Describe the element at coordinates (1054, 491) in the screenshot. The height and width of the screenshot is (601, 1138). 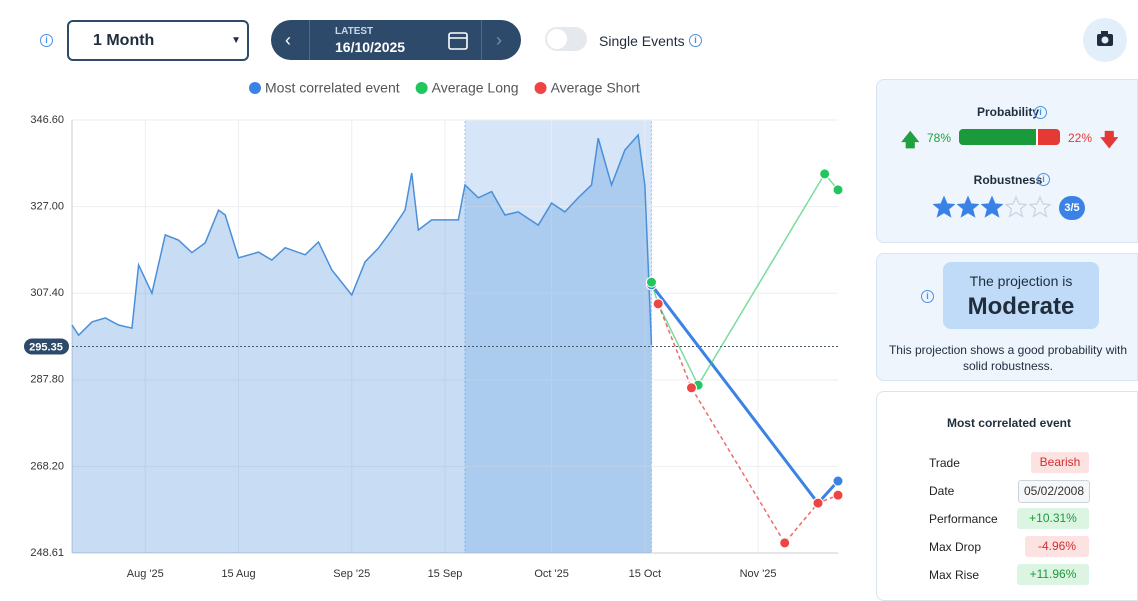
I see `row-value: 05/02/2008` at that location.